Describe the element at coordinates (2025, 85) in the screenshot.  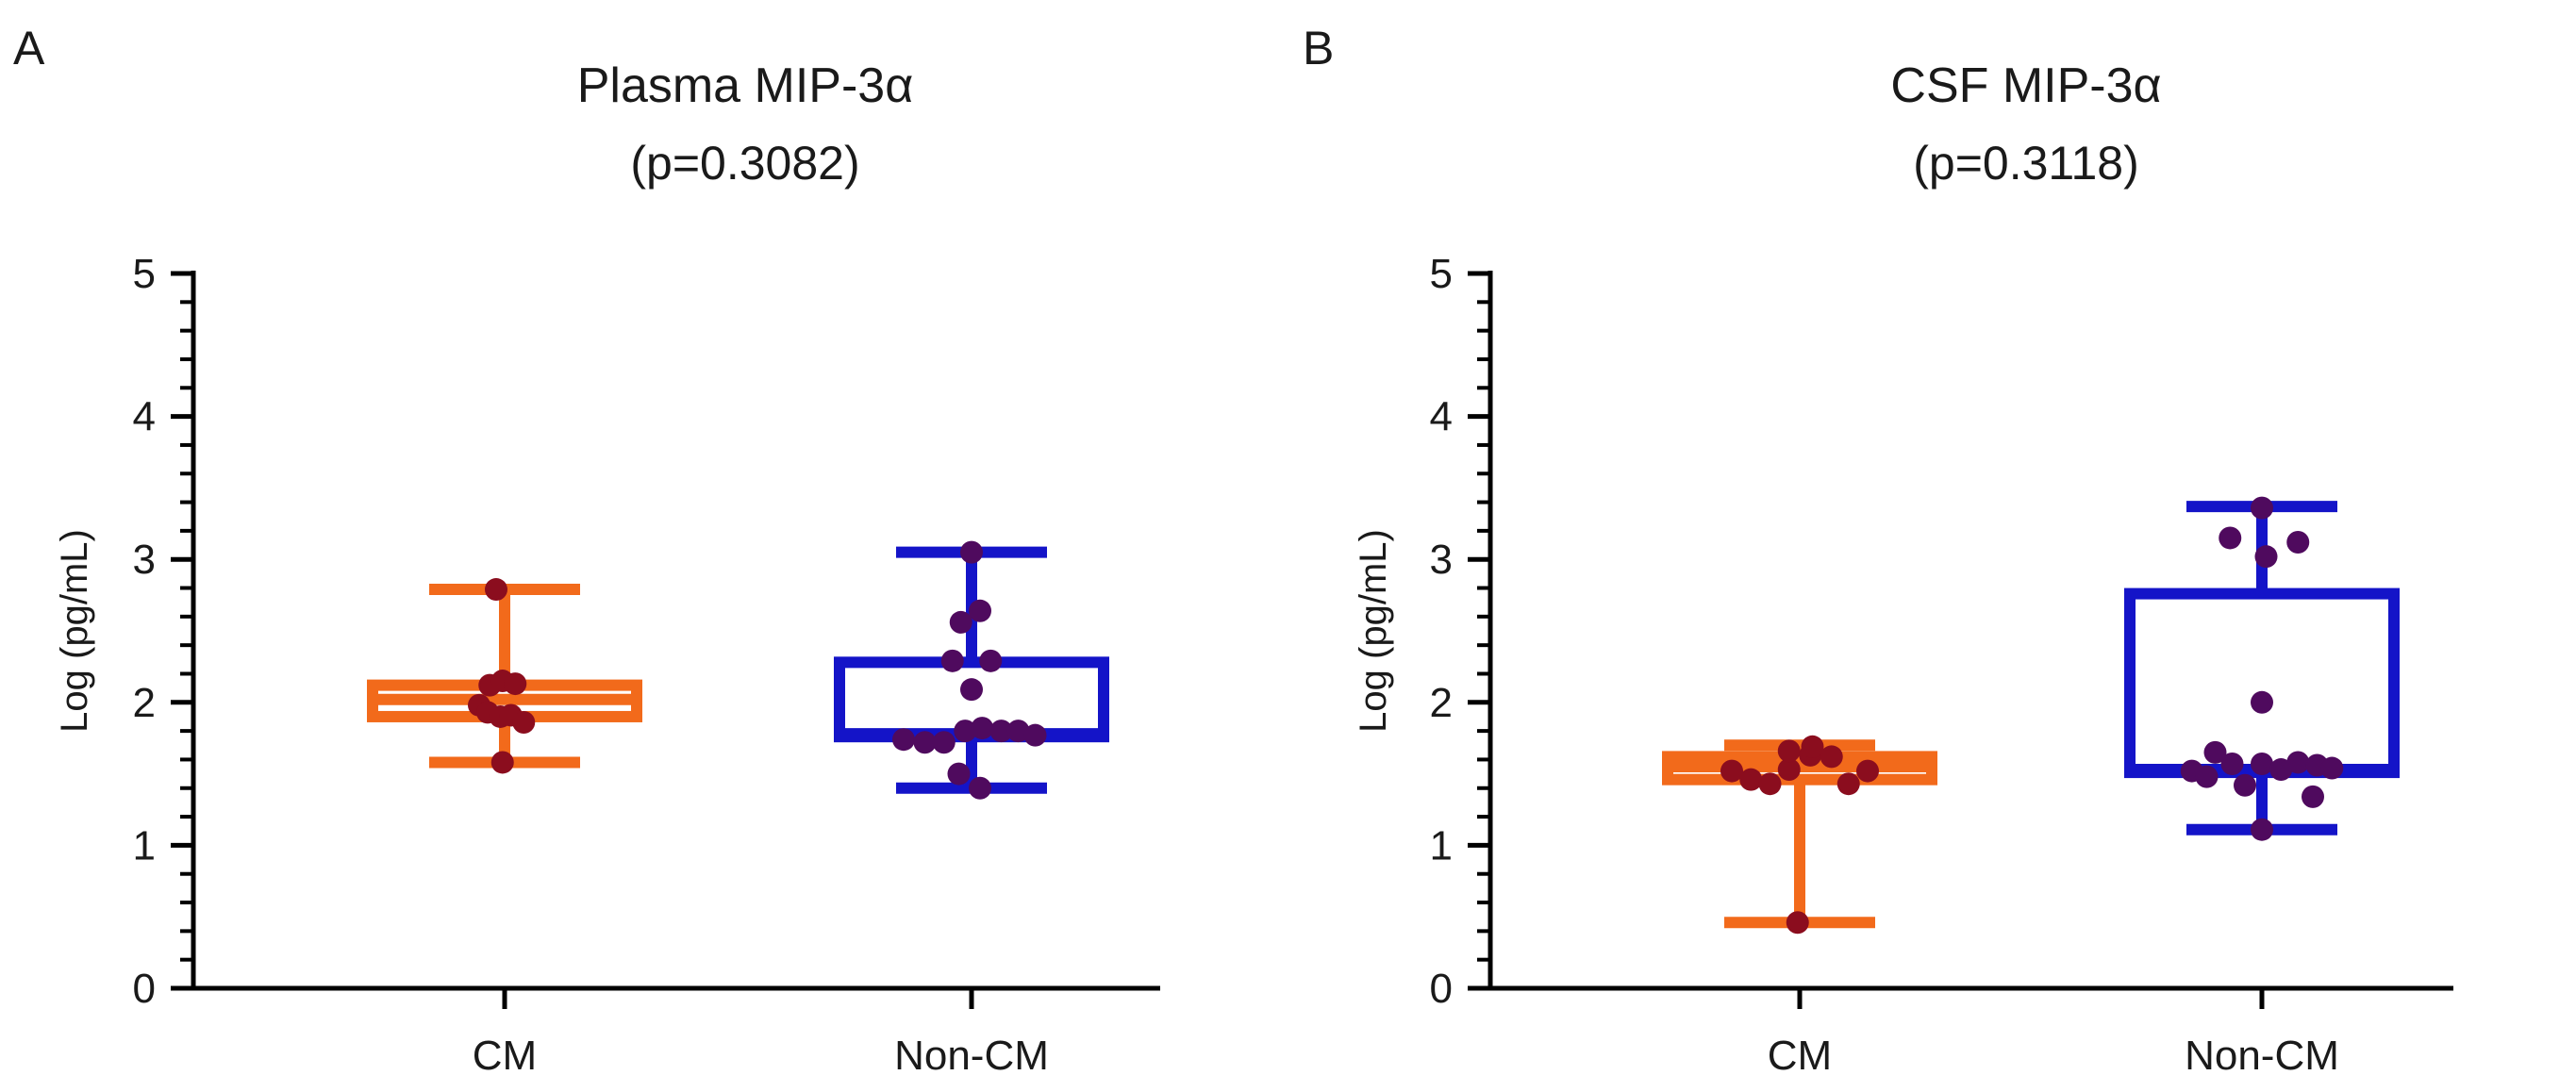
I see `panel-b-title: CSF MIP-3α` at that location.